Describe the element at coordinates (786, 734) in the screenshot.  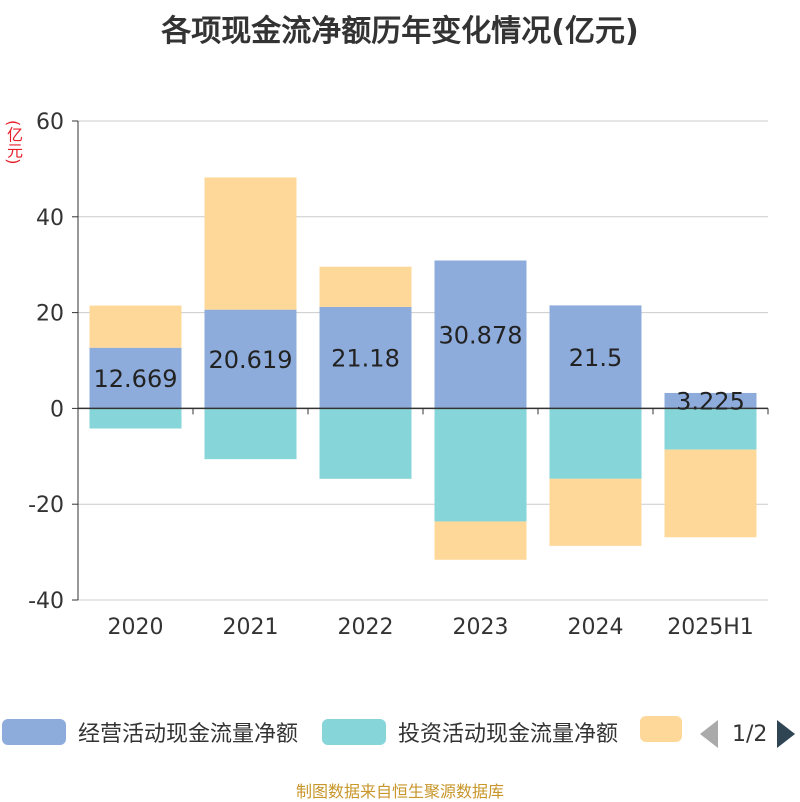
I see `legend-next-arrow-icon` at that location.